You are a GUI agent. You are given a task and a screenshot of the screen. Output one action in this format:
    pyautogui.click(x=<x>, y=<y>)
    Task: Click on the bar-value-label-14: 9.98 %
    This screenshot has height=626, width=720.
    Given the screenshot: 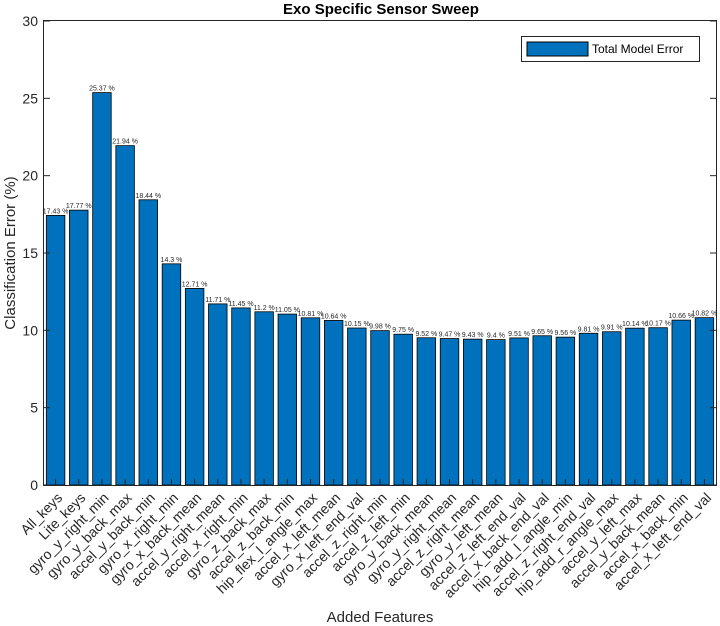 What is the action you would take?
    pyautogui.click(x=380, y=327)
    